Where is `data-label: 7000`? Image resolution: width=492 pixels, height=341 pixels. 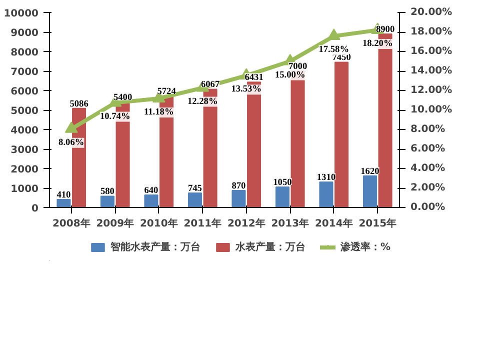 data-label: 7000 is located at coordinates (298, 67).